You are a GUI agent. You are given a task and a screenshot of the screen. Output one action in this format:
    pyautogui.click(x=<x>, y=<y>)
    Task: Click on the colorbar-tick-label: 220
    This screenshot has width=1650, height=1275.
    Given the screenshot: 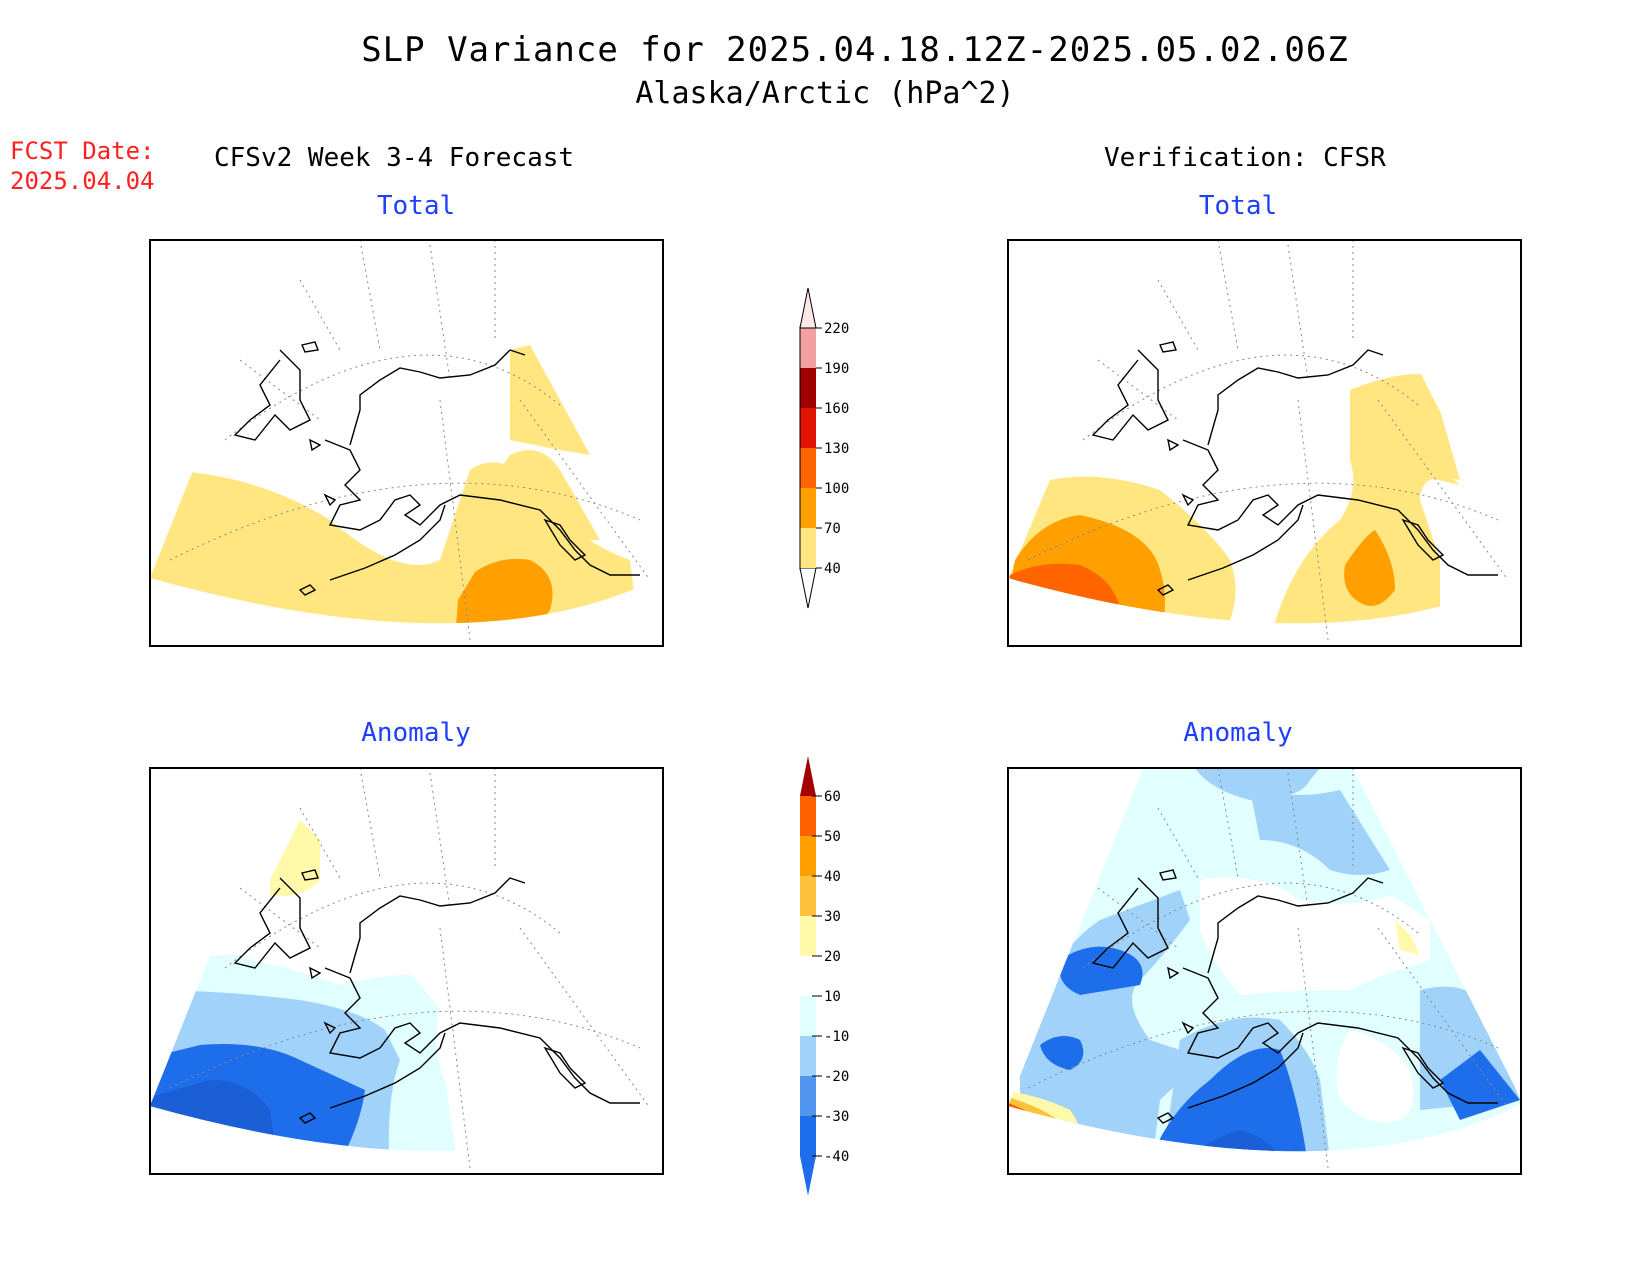 What is the action you would take?
    pyautogui.click(x=836, y=329)
    